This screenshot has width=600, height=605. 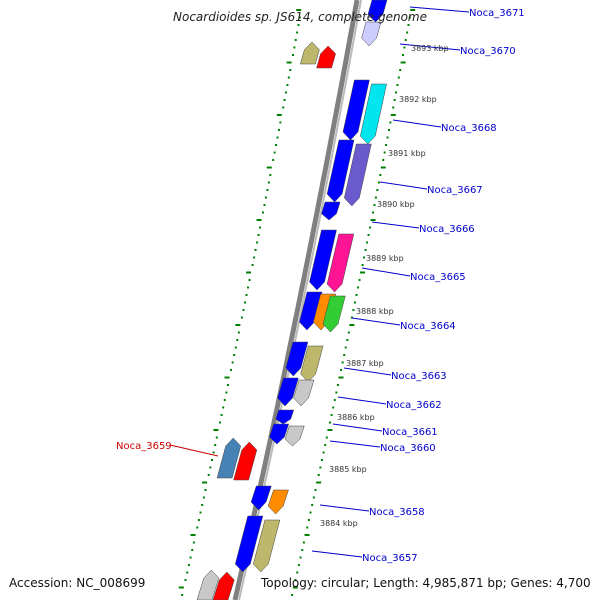 What do you see at coordinates (447, 229) in the screenshot?
I see `gene-label: Noca_3666` at bounding box center [447, 229].